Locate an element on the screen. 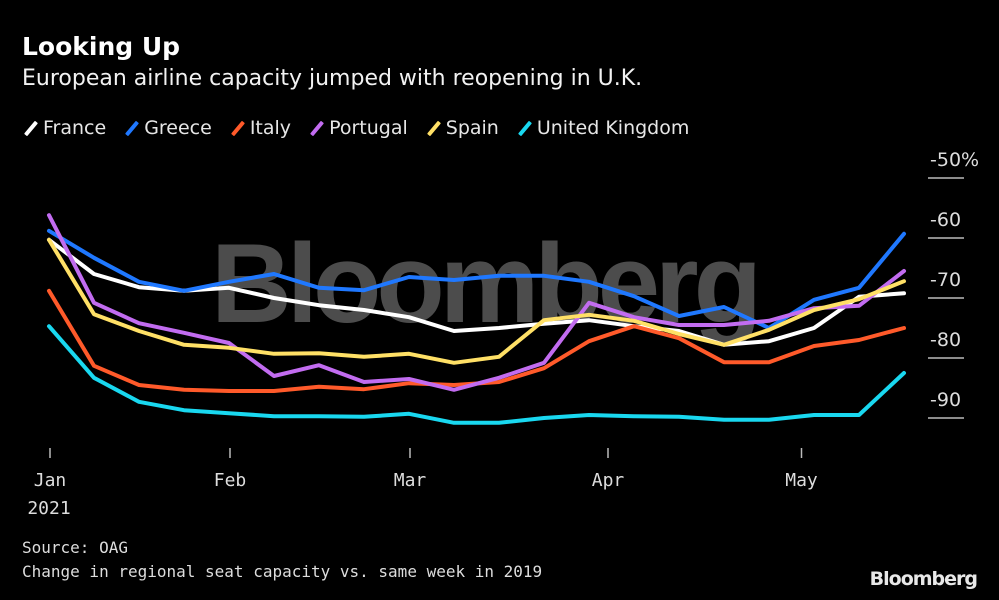 This screenshot has height=600, width=999. bloomberg-logo: Bloomberg is located at coordinates (923, 579).